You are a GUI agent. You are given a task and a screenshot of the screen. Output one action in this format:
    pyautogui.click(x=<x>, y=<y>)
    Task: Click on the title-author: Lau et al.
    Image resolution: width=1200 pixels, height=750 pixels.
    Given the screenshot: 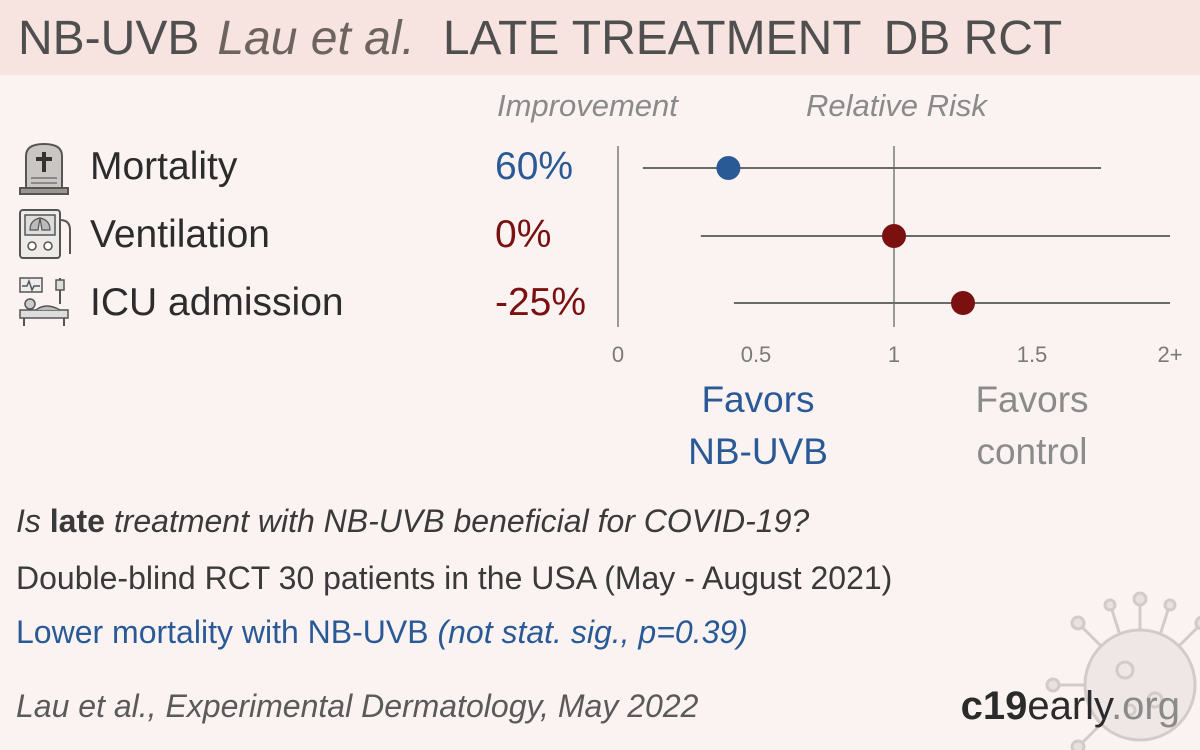 What is the action you would take?
    pyautogui.click(x=316, y=38)
    